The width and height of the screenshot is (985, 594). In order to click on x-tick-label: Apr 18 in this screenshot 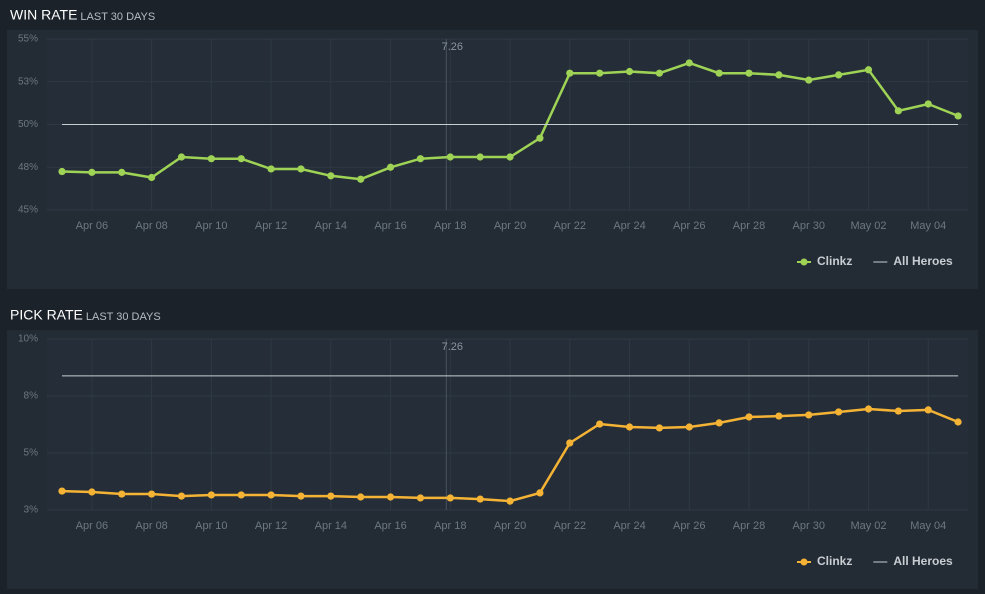, I will do `click(450, 226)`.